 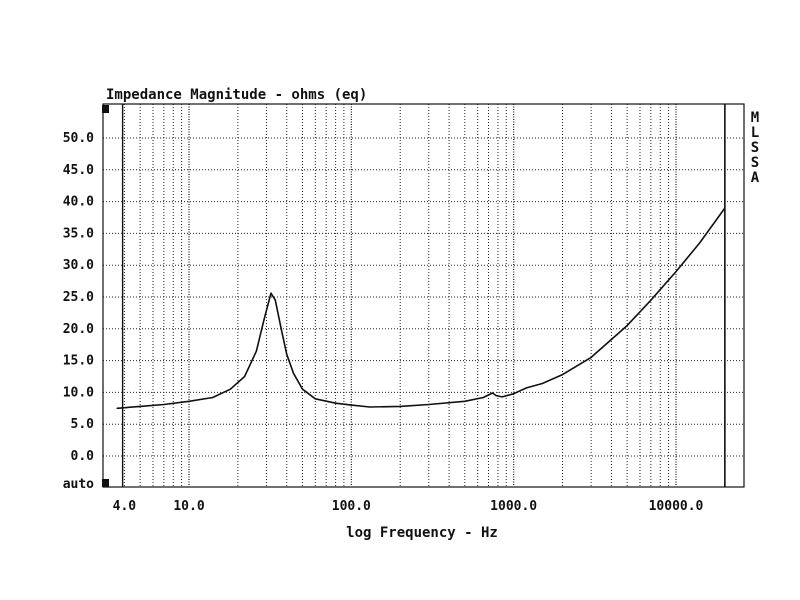 What do you see at coordinates (755, 178) in the screenshot?
I see `side-label-letter: A` at bounding box center [755, 178].